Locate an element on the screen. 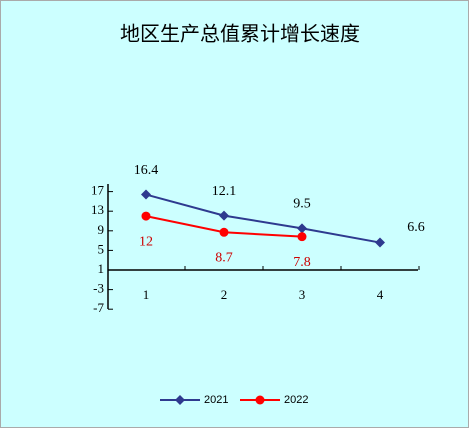 Image resolution: width=469 pixels, height=428 pixels. legend-label: 2022 is located at coordinates (296, 400).